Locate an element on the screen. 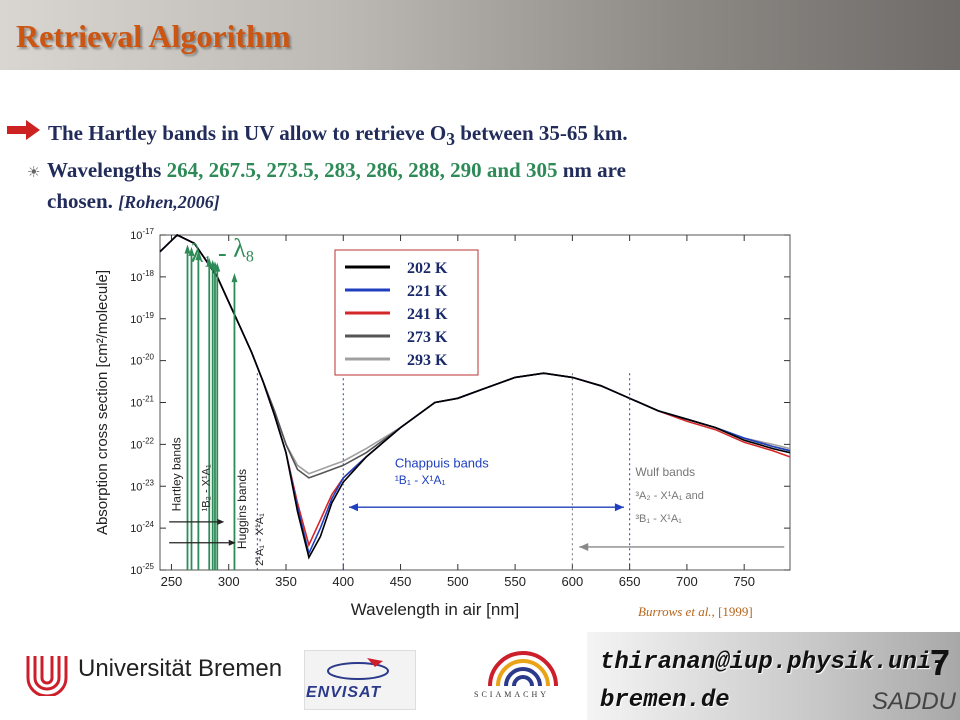 Image resolution: width=960 pixels, height=720 pixels. chappuis-arrowhead-right is located at coordinates (619, 507).